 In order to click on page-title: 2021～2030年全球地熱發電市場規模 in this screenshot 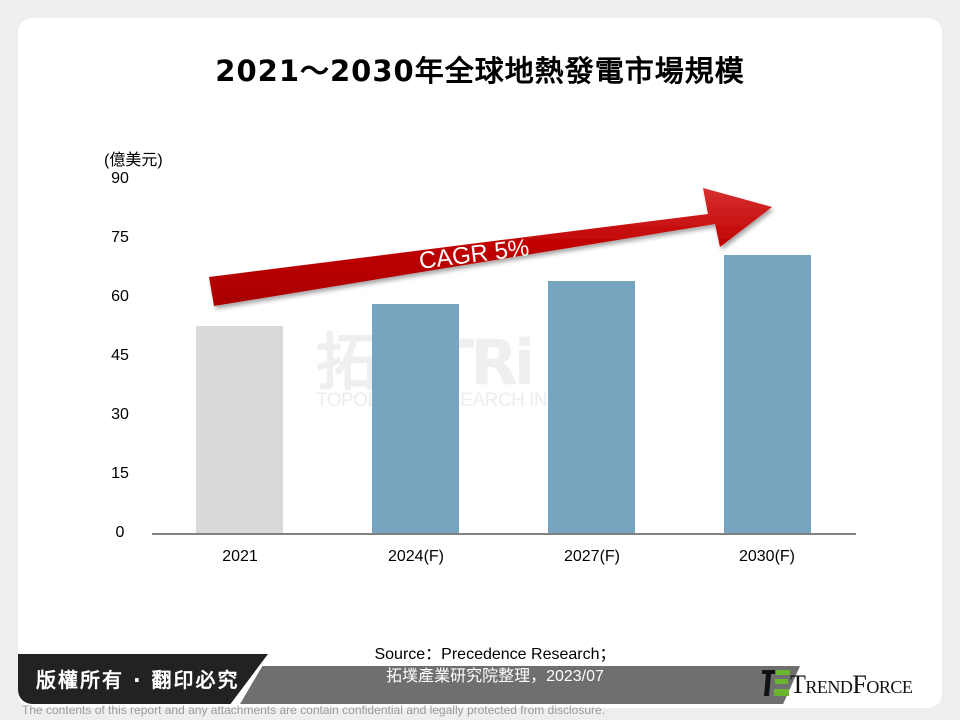, I will do `click(480, 71)`.